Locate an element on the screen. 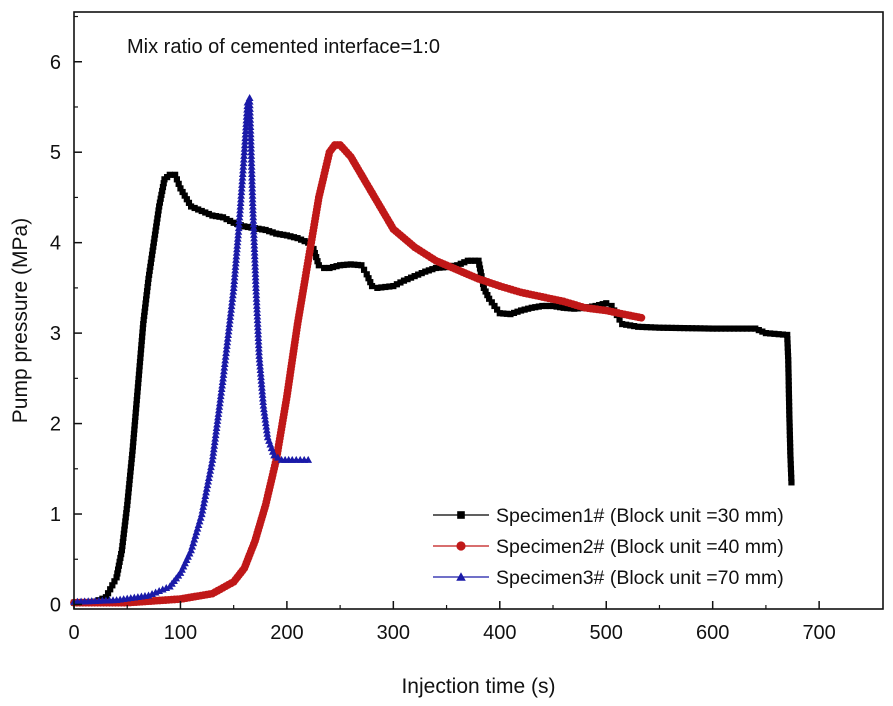 This screenshot has height=706, width=893. legend-label: Specimen3# (Block unit =70 mm) is located at coordinates (640, 578).